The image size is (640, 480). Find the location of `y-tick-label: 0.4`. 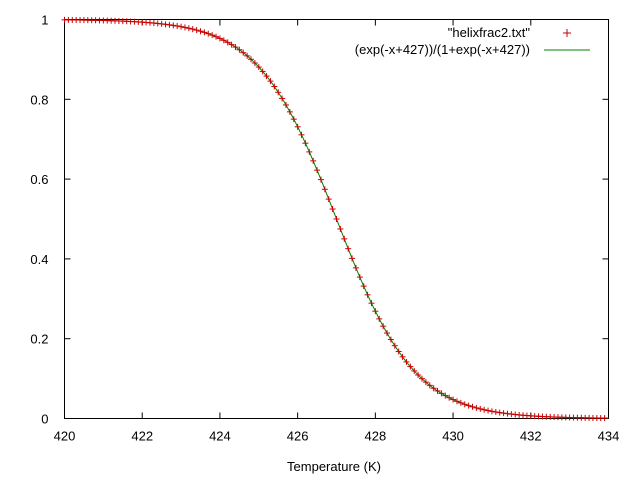

y-tick-label: 0.4 is located at coordinates (39, 259).